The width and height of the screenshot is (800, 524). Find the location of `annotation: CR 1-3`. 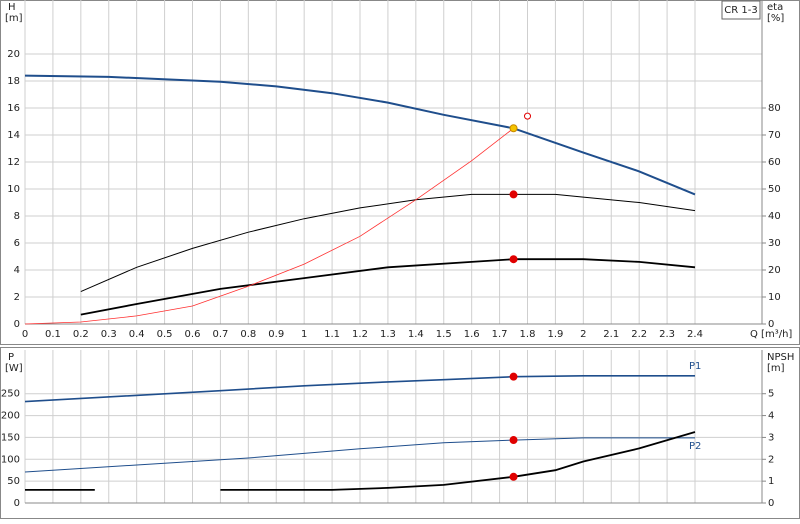

annotation: CR 1-3 is located at coordinates (740, 10).